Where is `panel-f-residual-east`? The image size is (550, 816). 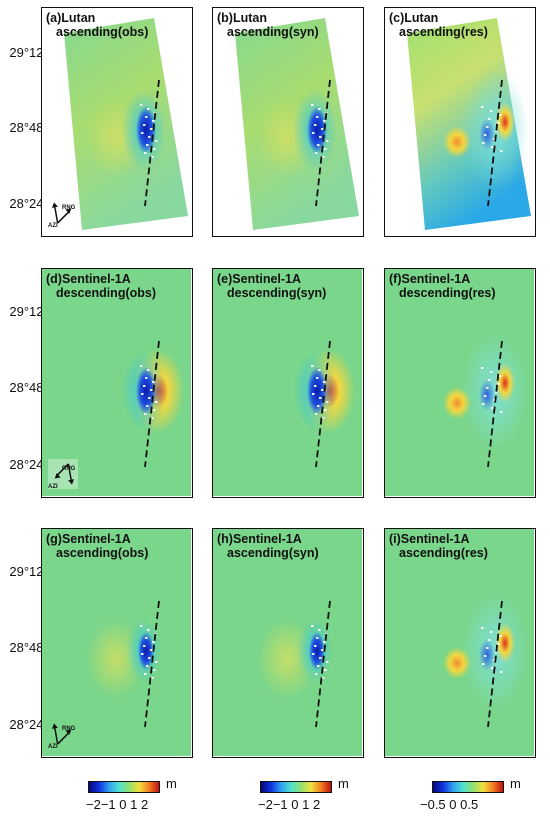
panel-f-residual-east is located at coordinates (505, 383).